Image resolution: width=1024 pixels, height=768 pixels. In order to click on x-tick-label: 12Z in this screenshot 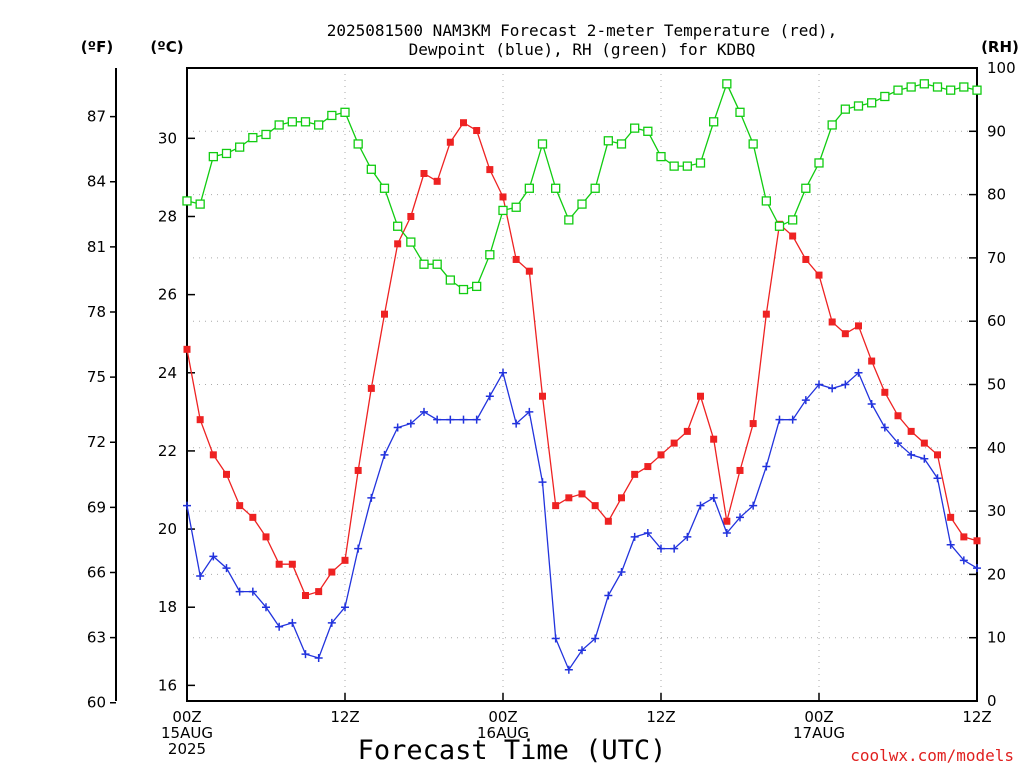, I will do `click(344, 717)`.